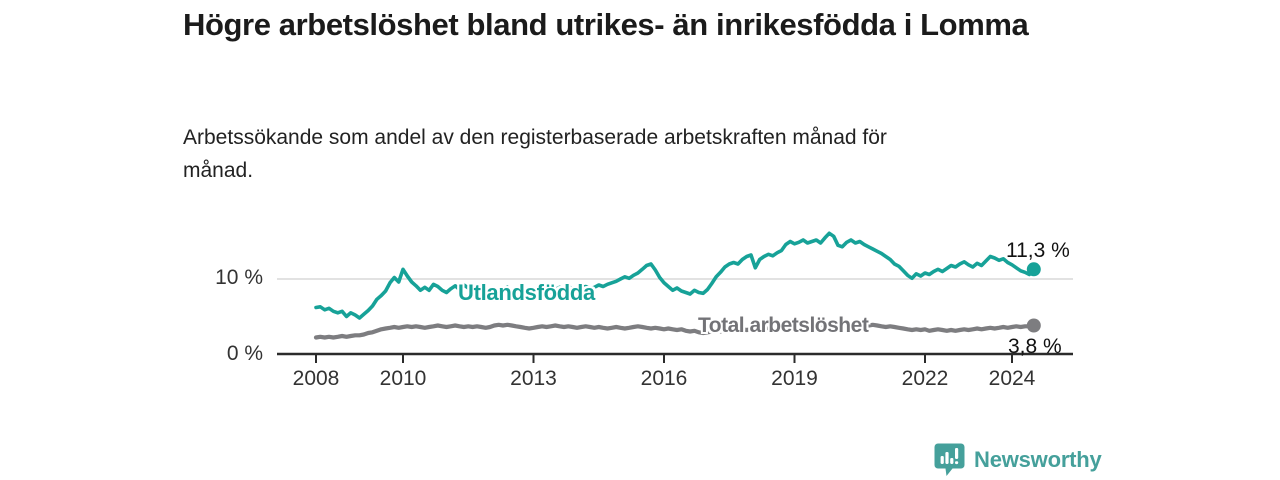 The width and height of the screenshot is (1280, 480). I want to click on series-label-utlandsfodda: Utlandsfödda, so click(526, 292).